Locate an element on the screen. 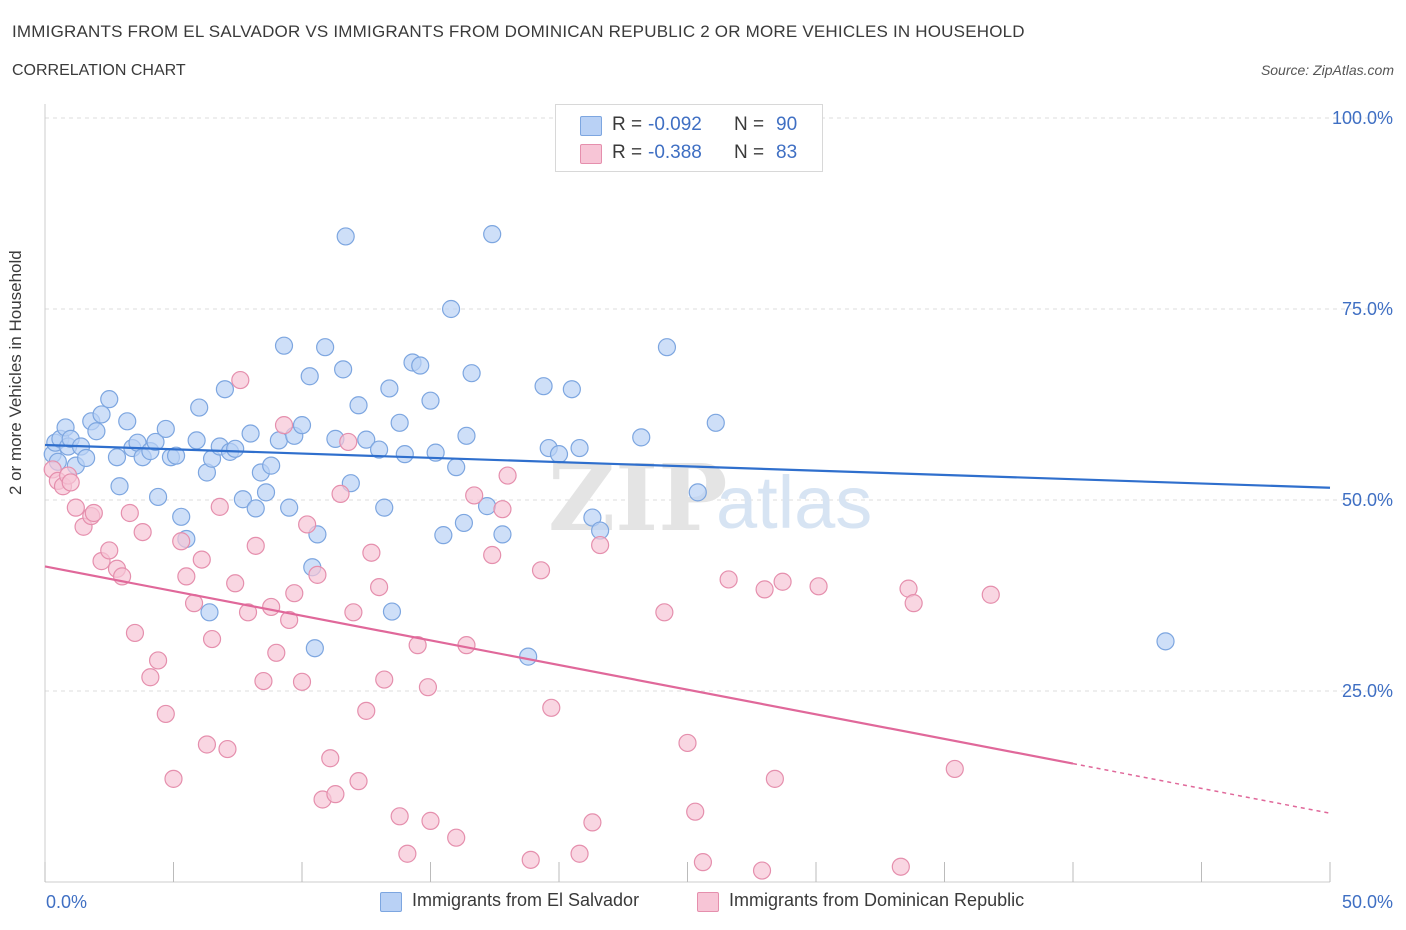  y-tick-label: 25.0% is located at coordinates (1367, 691).